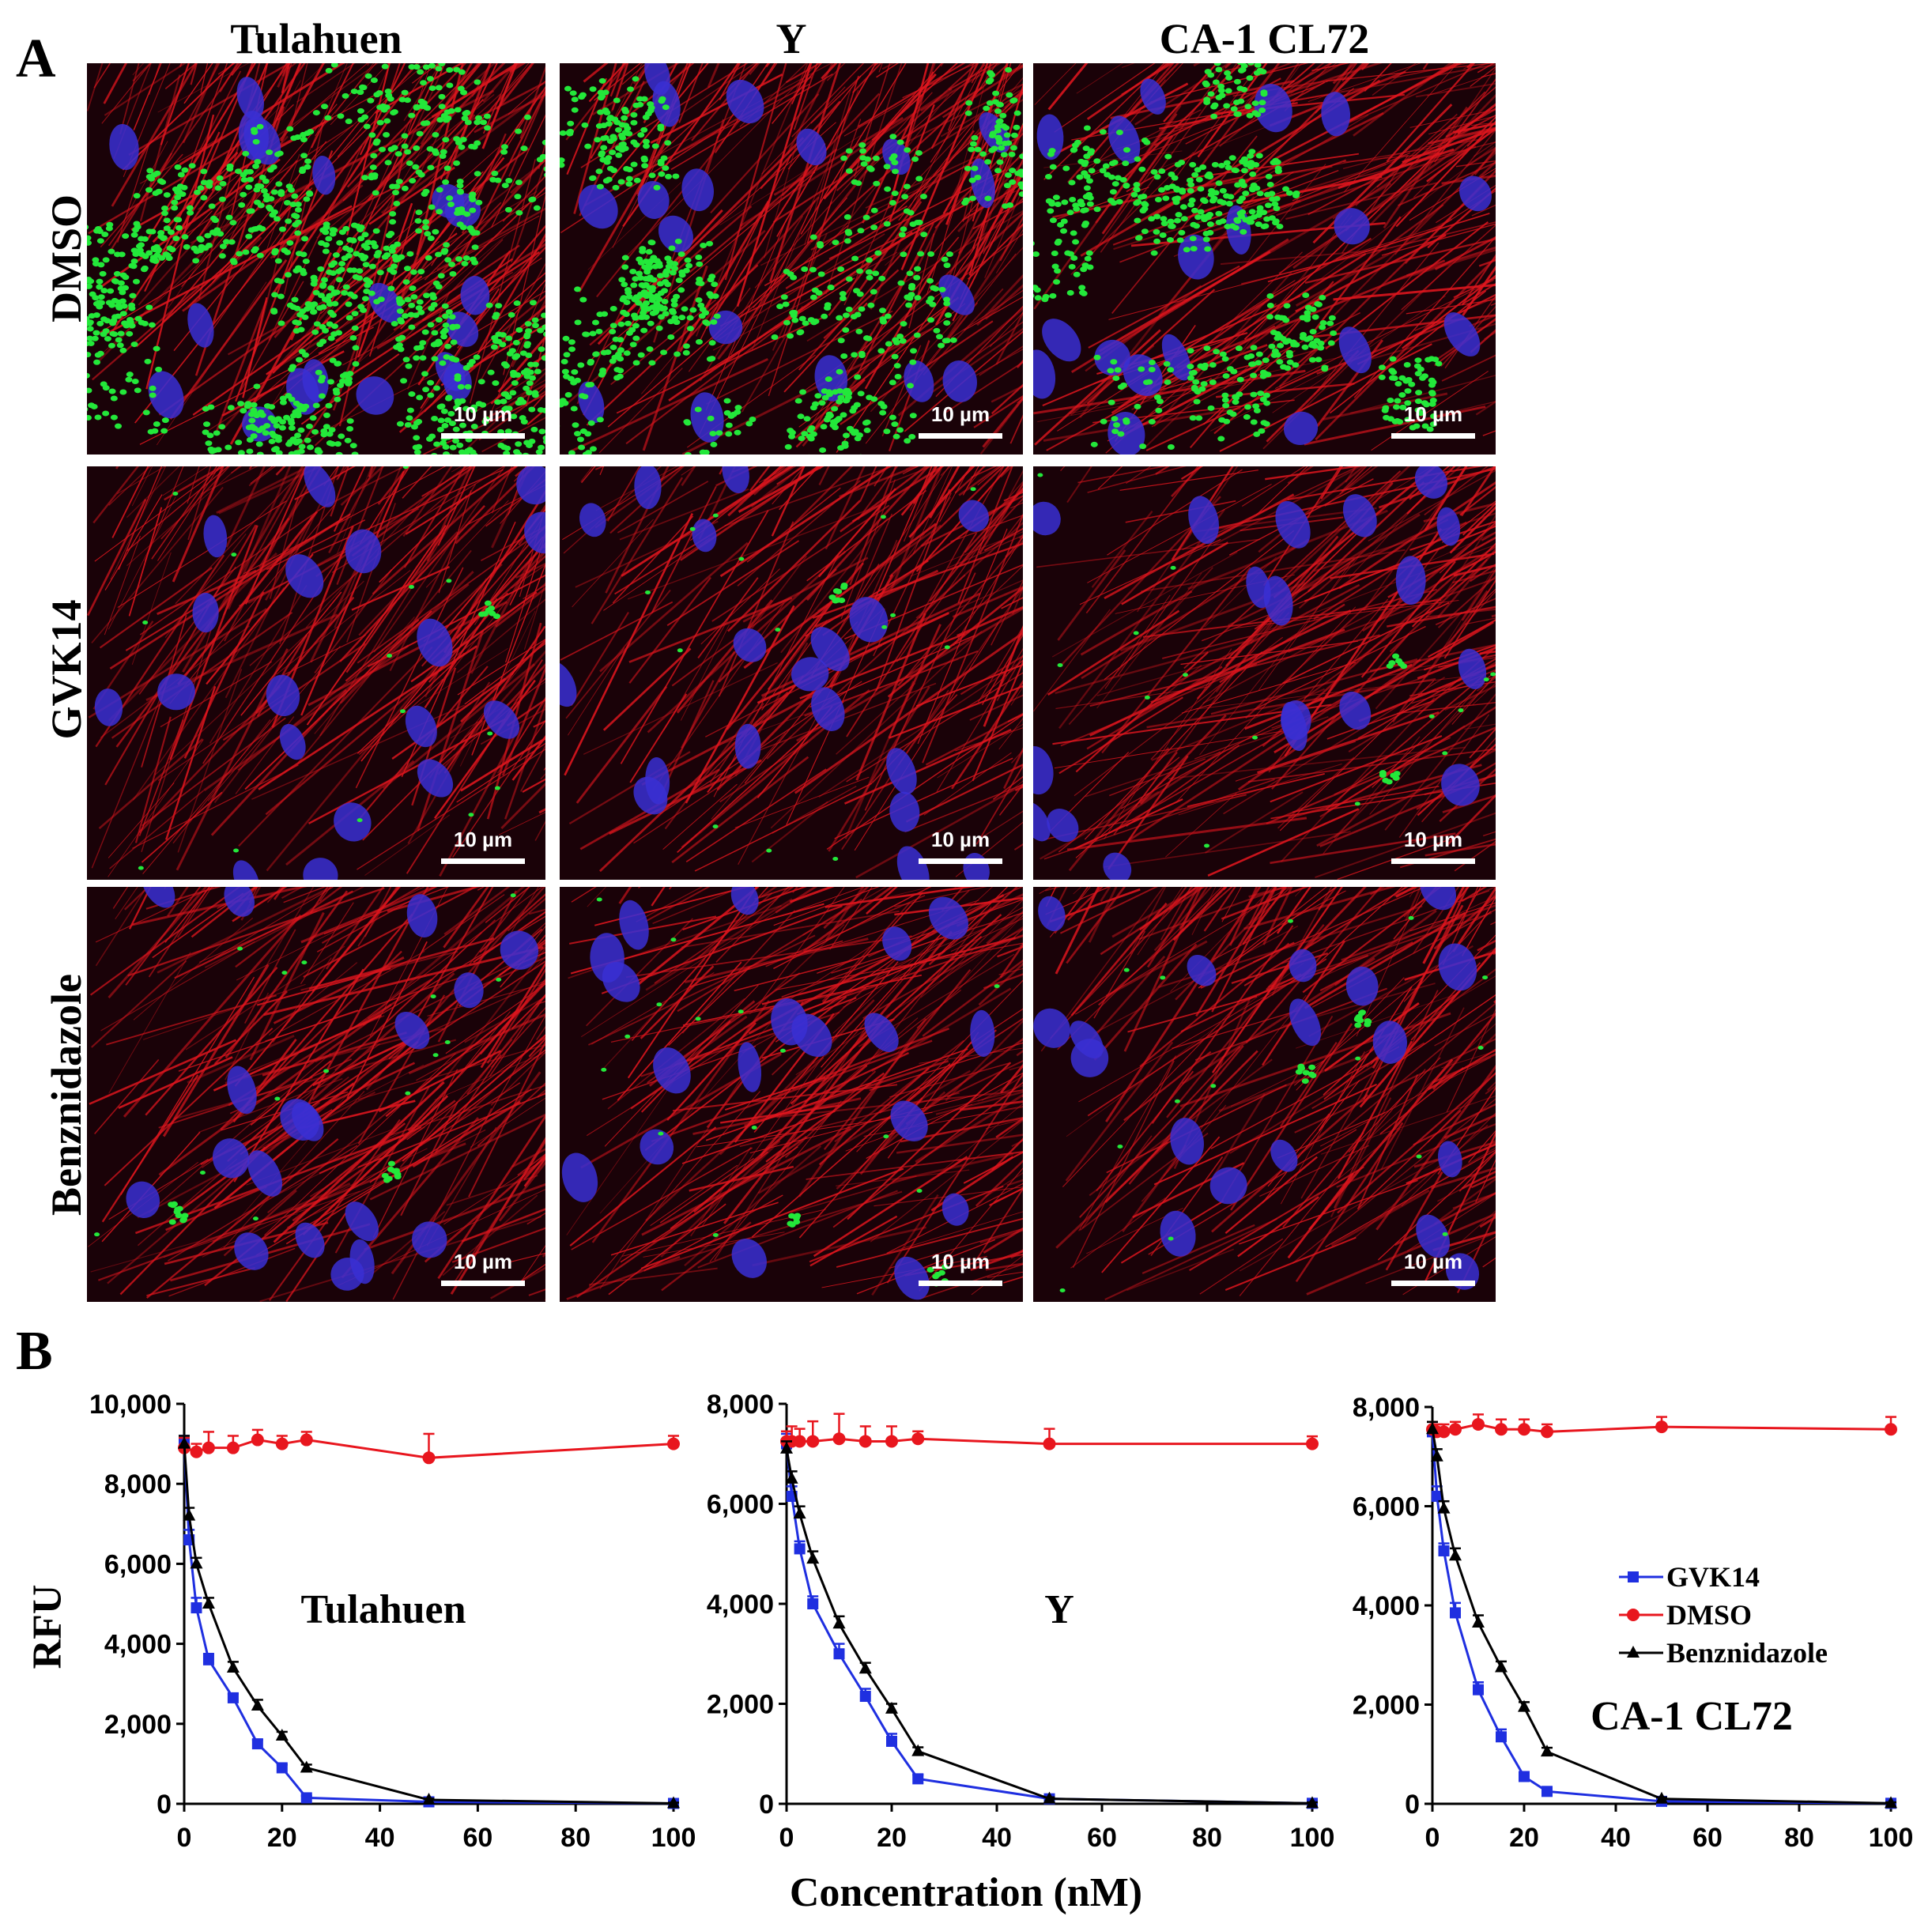 The image size is (1932, 1920). I want to click on micrograph-gvk14-ca1-cl72: 10 µm, so click(1264, 673).